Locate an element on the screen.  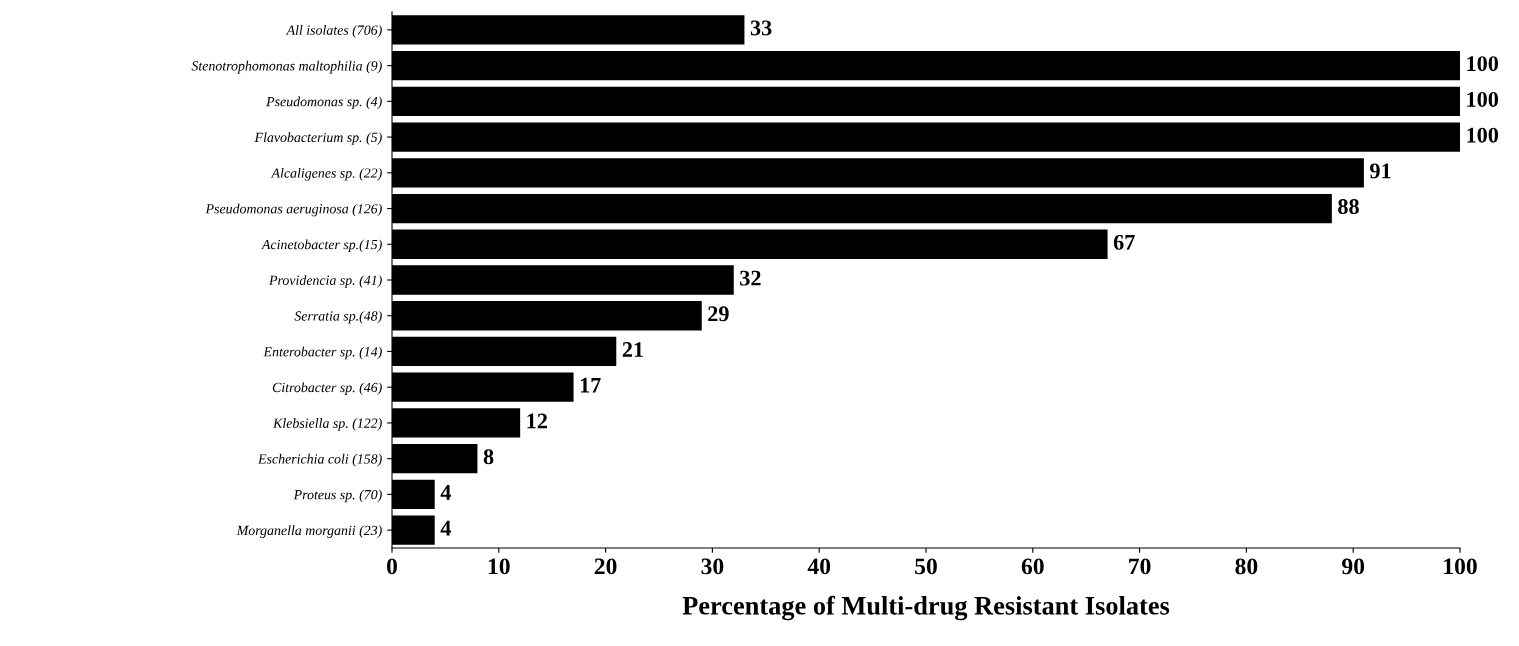
x-tick-label: 20 is located at coordinates (605, 566).